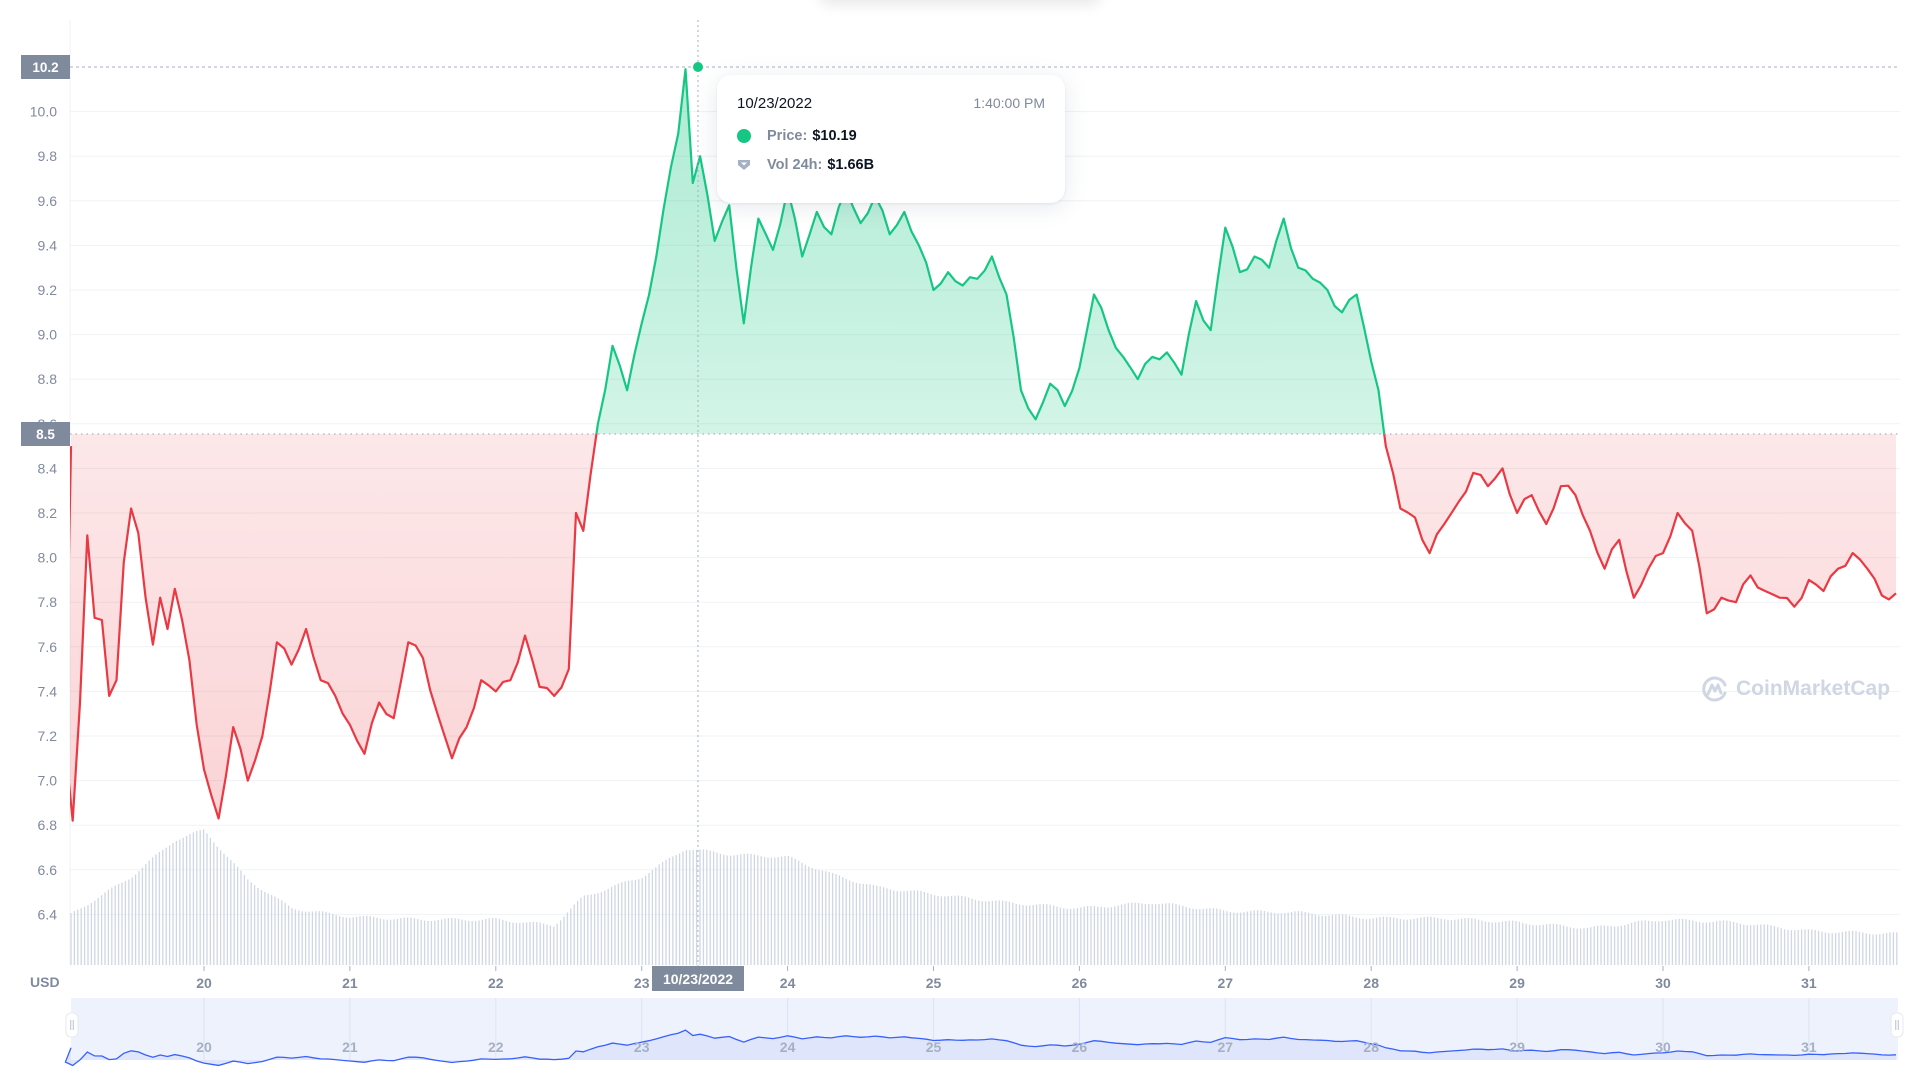 The image size is (1920, 1085). Describe the element at coordinates (72, 1025) in the screenshot. I see `navigator-left-handle` at that location.